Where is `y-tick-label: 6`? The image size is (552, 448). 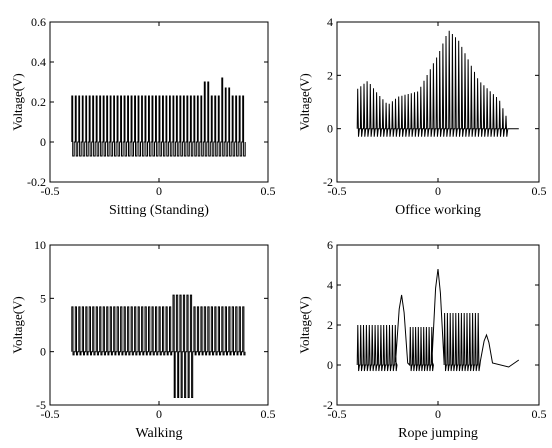 y-tick-label: 6 is located at coordinates (330, 245).